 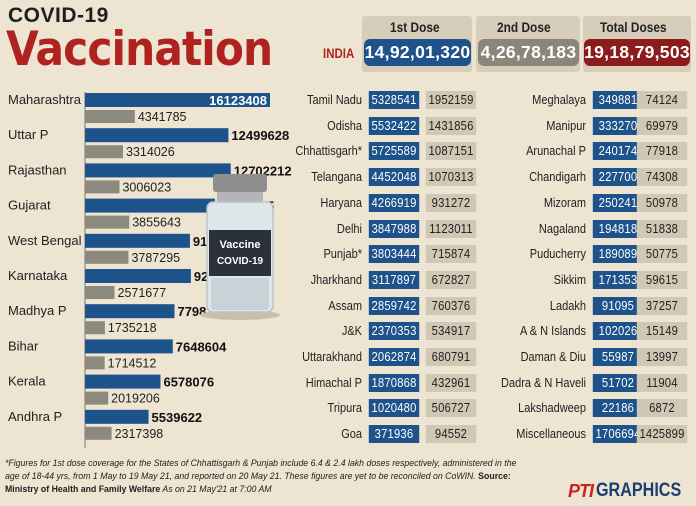 What do you see at coordinates (662, 151) in the screenshot?
I see `table-second-dose-arunachal-p: 77918` at bounding box center [662, 151].